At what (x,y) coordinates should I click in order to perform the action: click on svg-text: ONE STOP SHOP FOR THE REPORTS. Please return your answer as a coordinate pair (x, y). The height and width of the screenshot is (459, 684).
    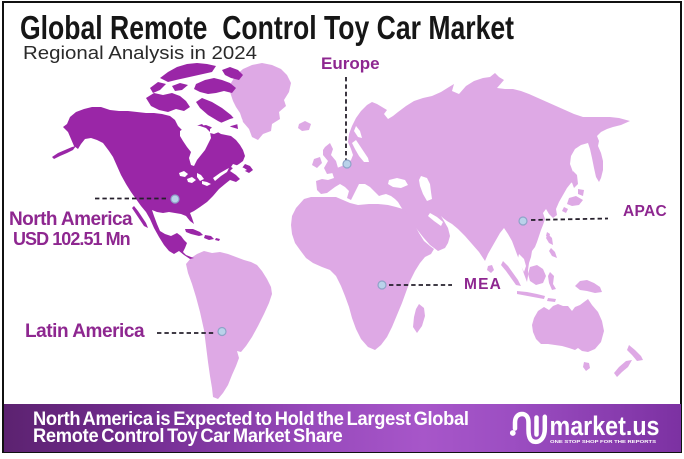
    Looking at the image, I should click on (603, 441).